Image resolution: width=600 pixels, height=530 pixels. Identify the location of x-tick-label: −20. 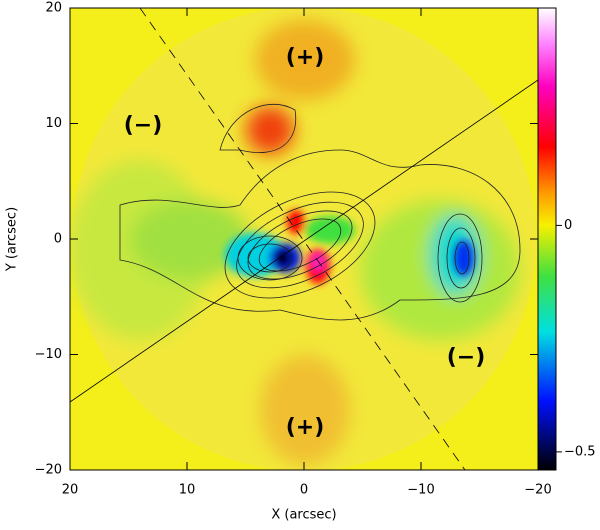
(537, 490).